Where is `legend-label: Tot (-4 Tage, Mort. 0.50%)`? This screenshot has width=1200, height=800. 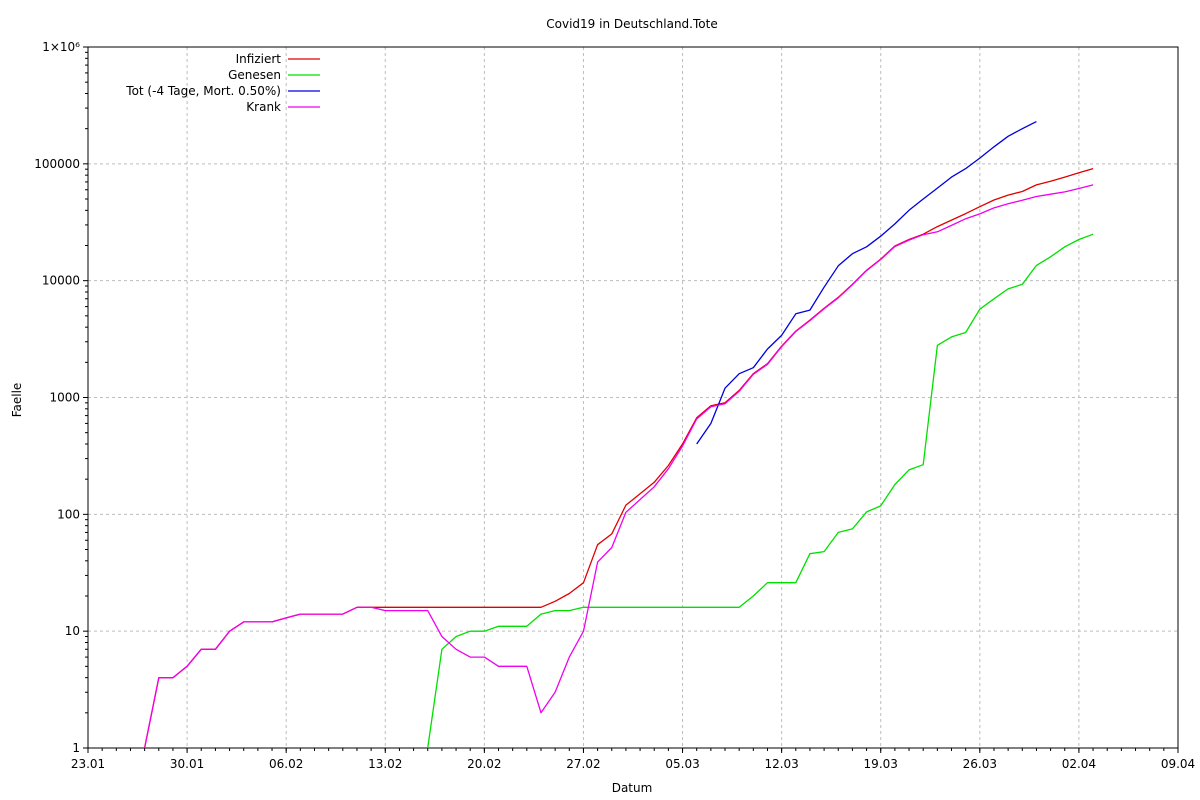
legend-label: Tot (-4 Tage, Mort. 0.50%) is located at coordinates (203, 91).